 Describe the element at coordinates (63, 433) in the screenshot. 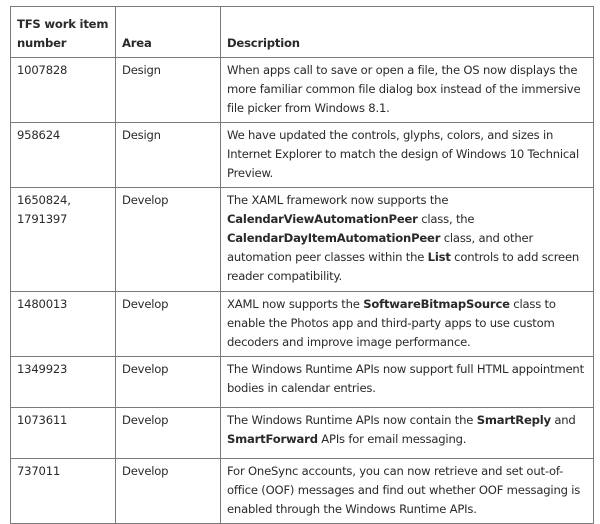

I see `work-item-number: 1073611` at that location.